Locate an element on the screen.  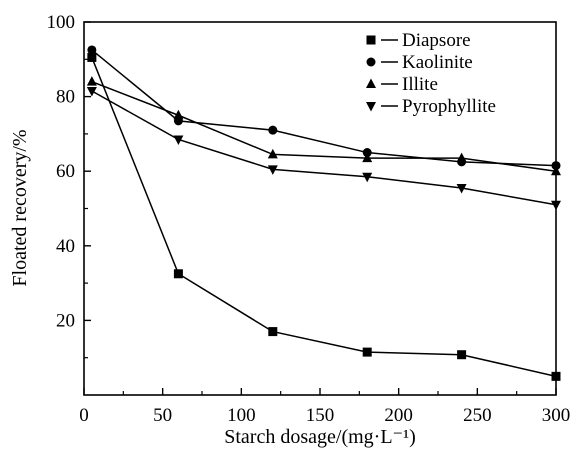
legend-label-kaolinite: Kaolinite is located at coordinates (437, 62).